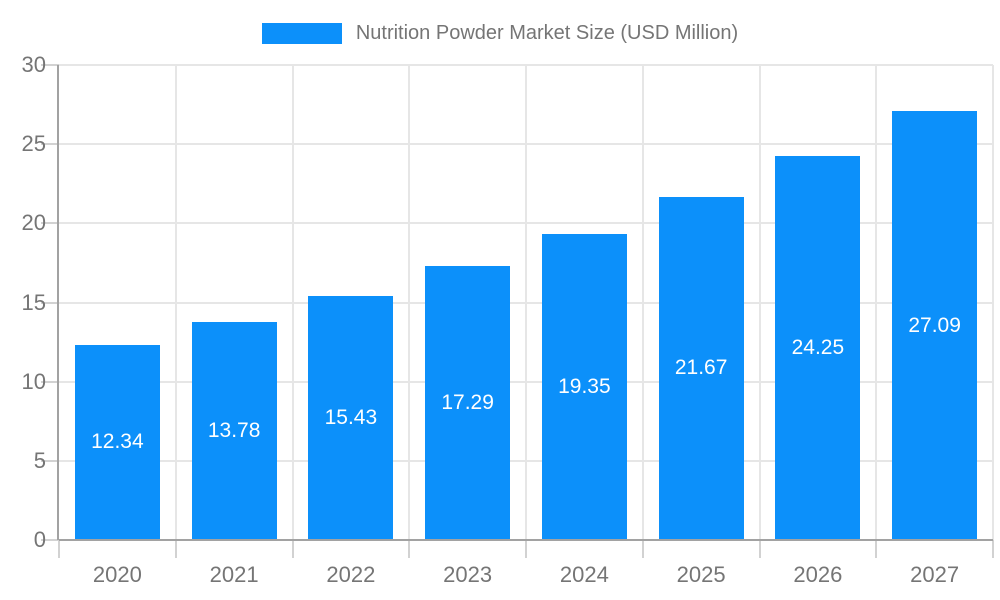  I want to click on legend-swatch, so click(301, 33).